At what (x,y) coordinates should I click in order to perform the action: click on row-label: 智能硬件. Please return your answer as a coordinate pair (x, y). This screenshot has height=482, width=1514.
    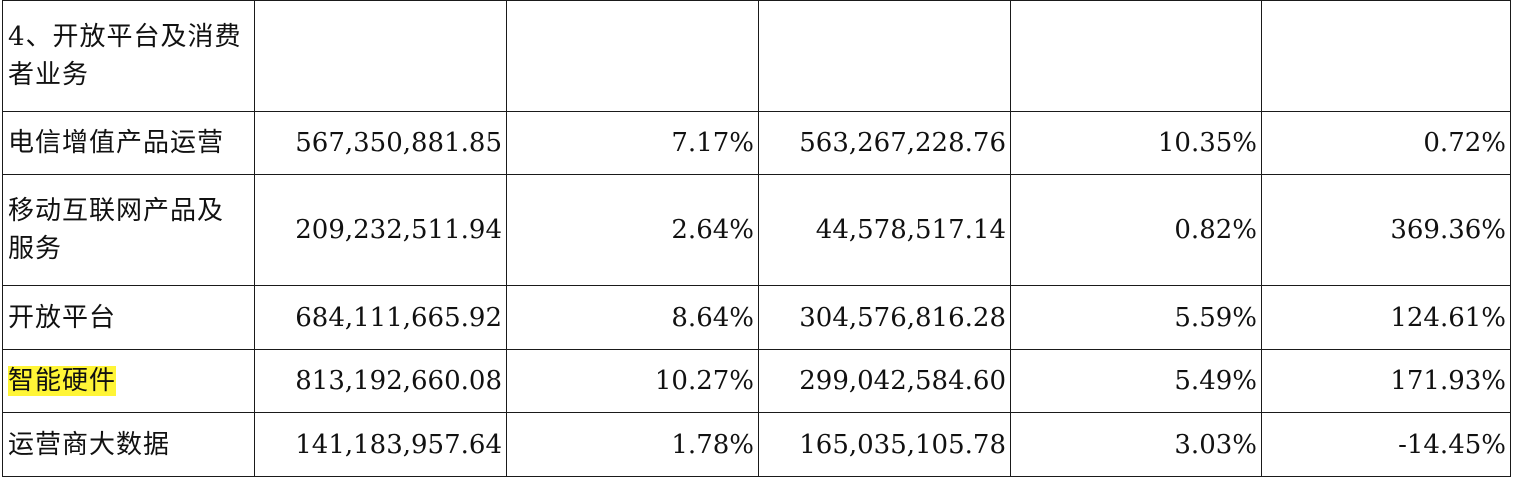
    Looking at the image, I should click on (62, 381).